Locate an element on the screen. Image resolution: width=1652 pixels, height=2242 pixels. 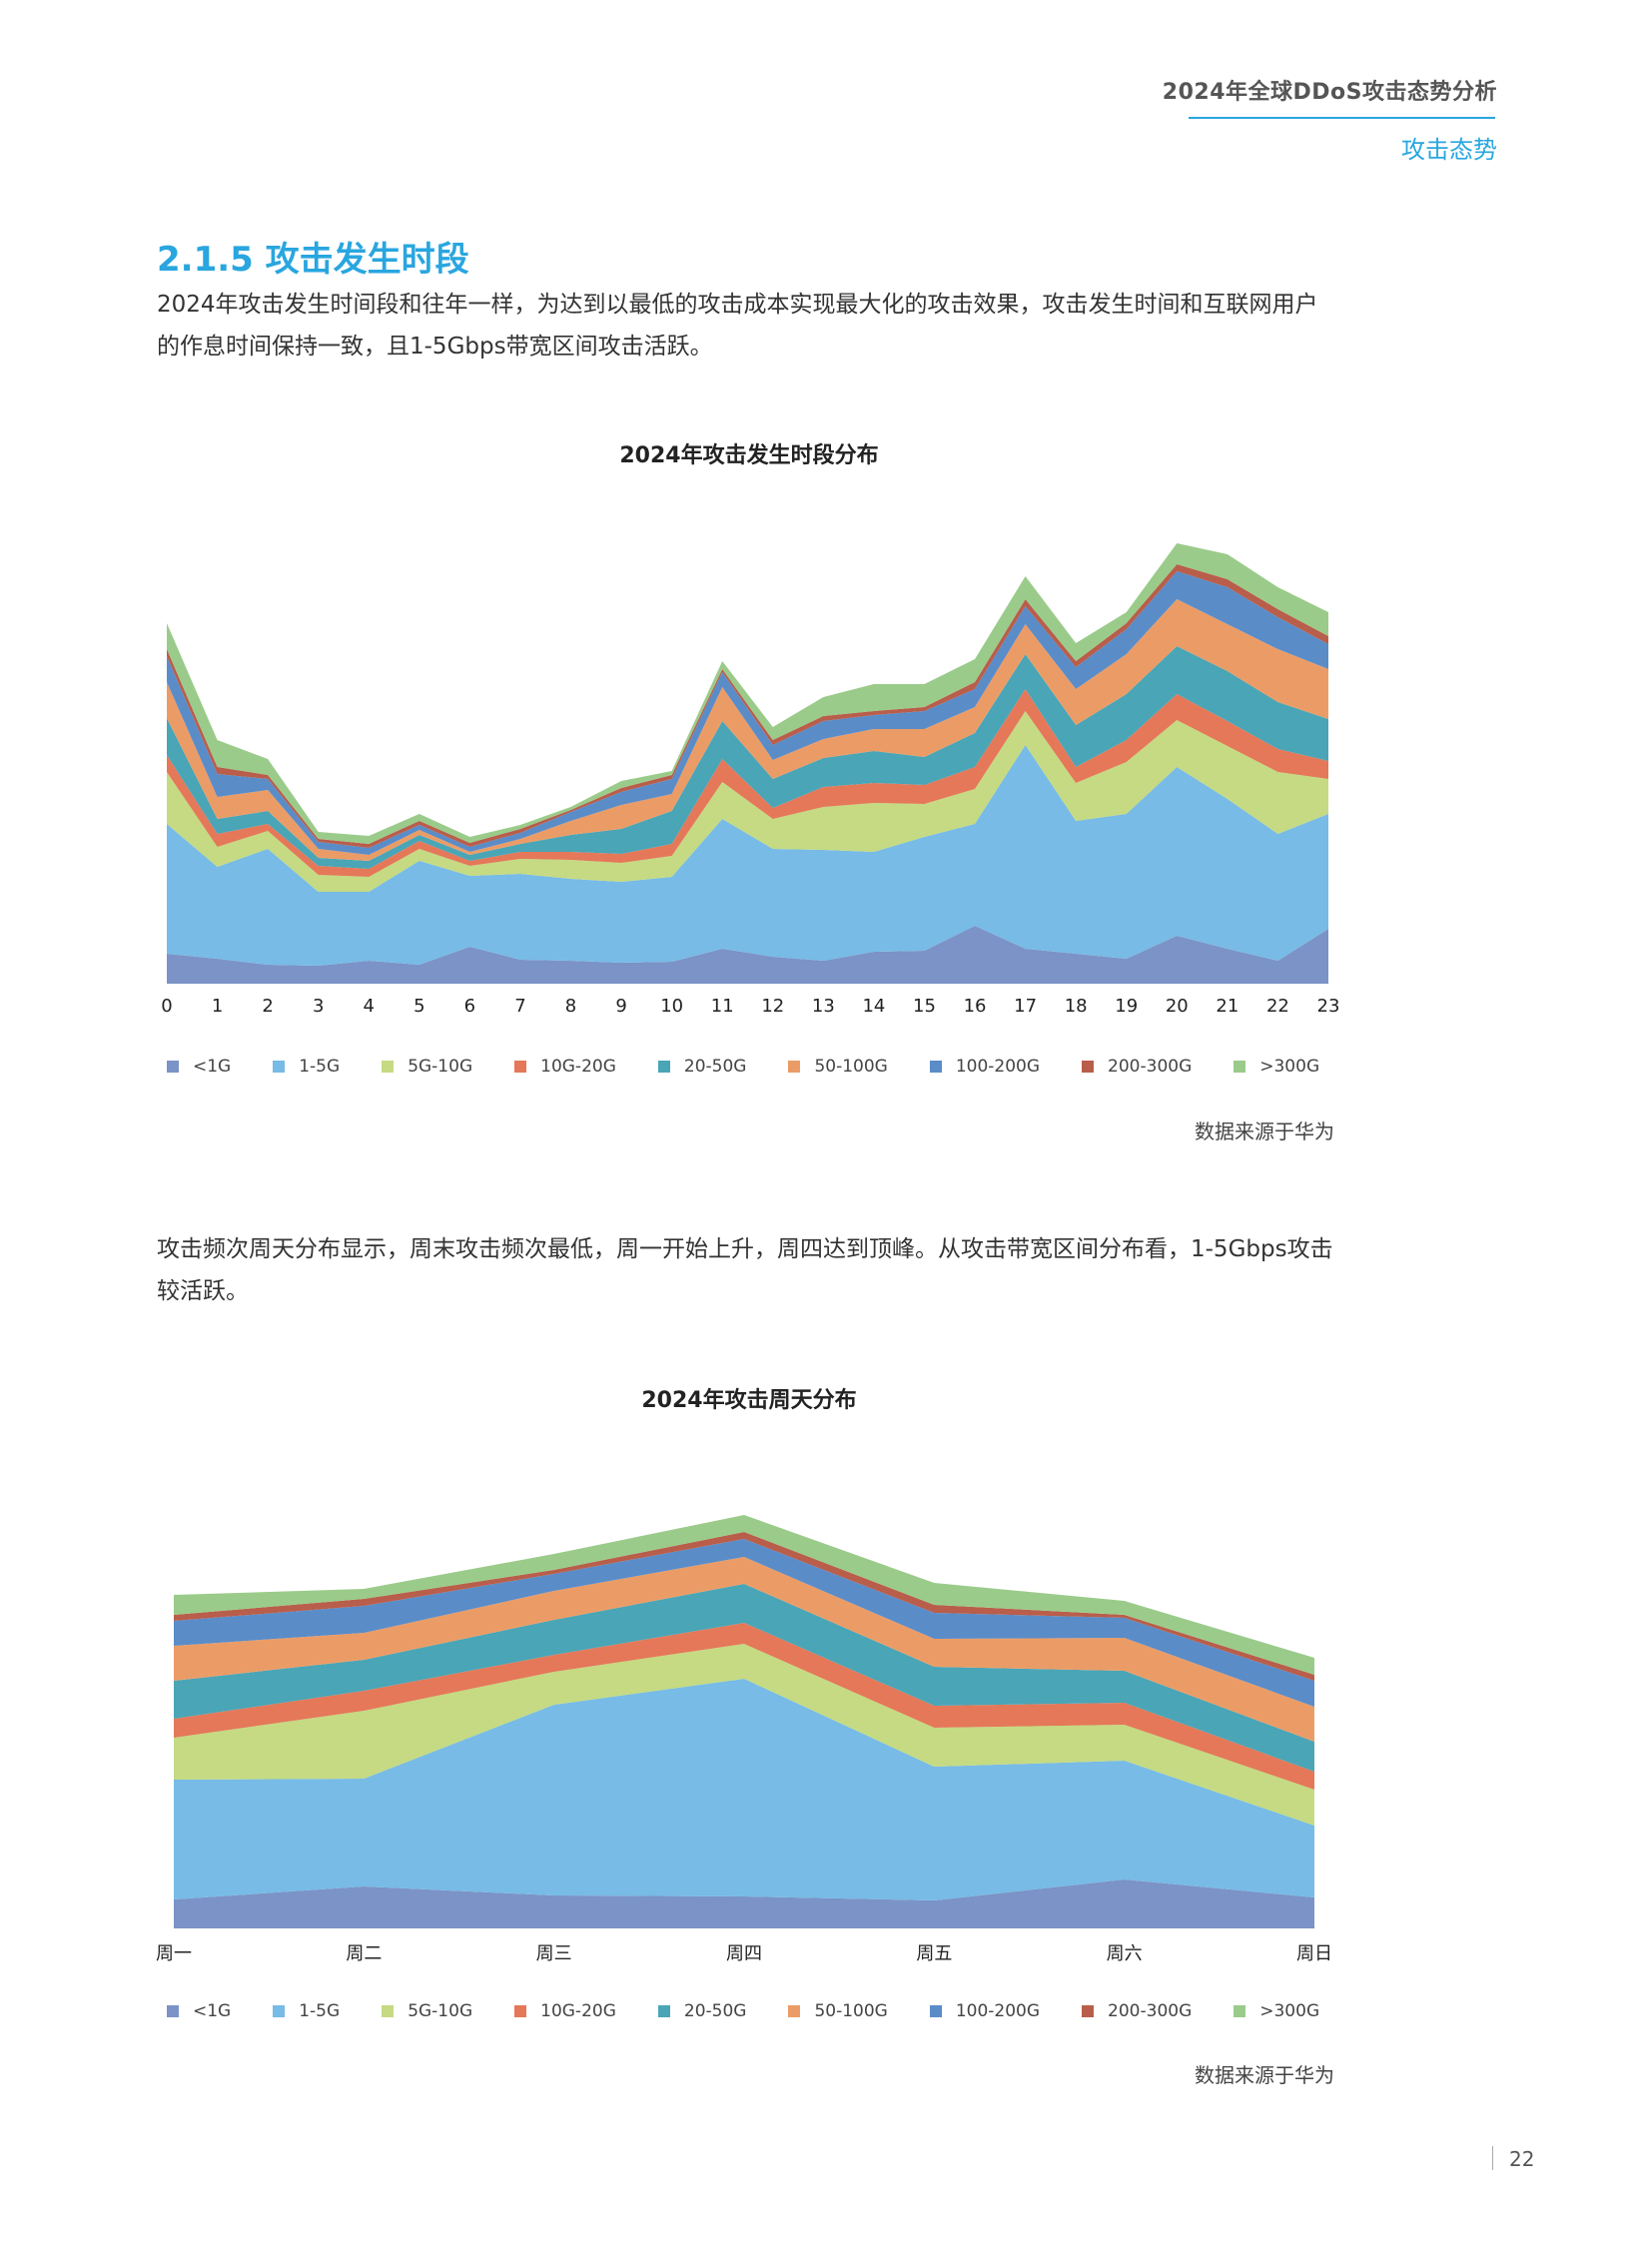
legend-item: >300G is located at coordinates (1276, 2011).